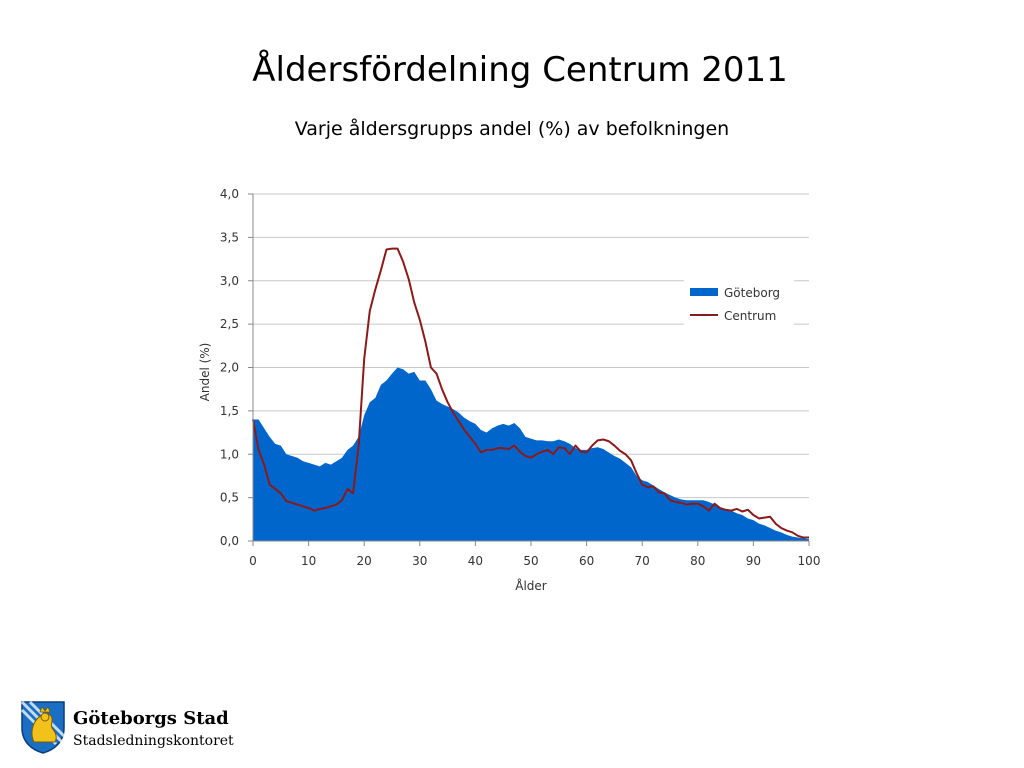 This screenshot has height=768, width=1024. I want to click on y-tick-label: 0,5, so click(229, 498).